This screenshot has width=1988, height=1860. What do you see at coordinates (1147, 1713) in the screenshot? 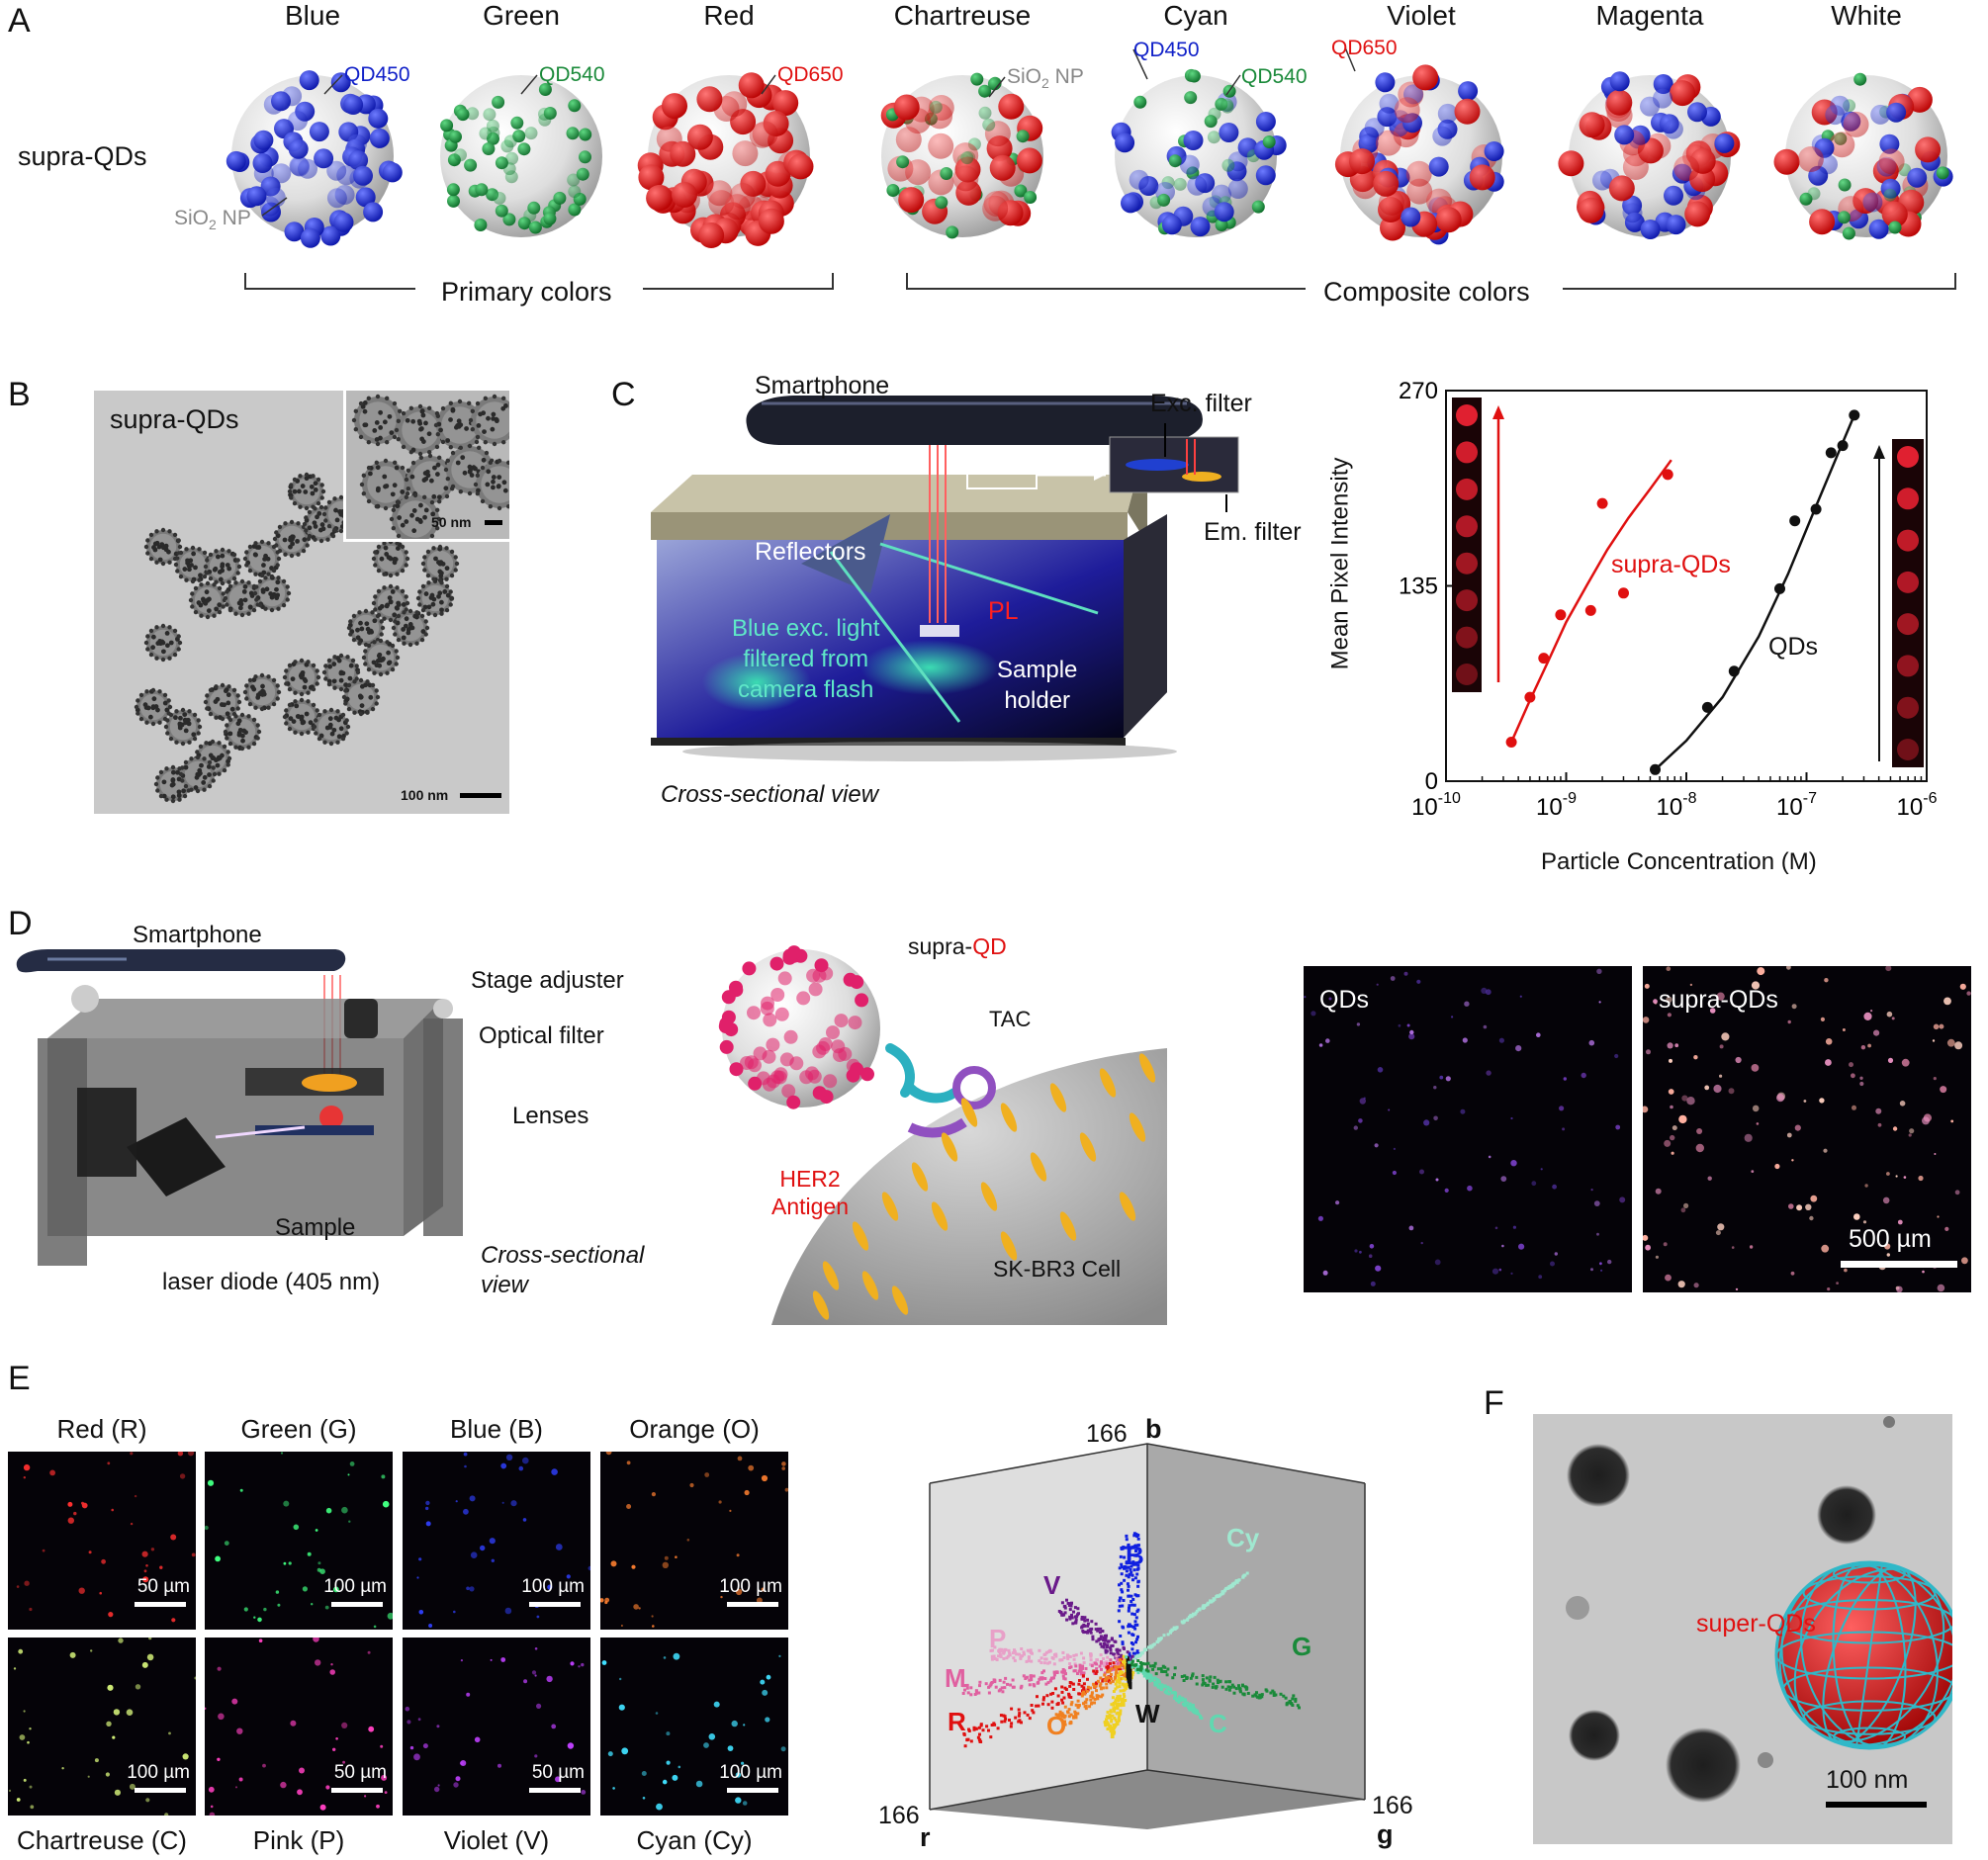
I see `cluster-label-W: W` at bounding box center [1147, 1713].